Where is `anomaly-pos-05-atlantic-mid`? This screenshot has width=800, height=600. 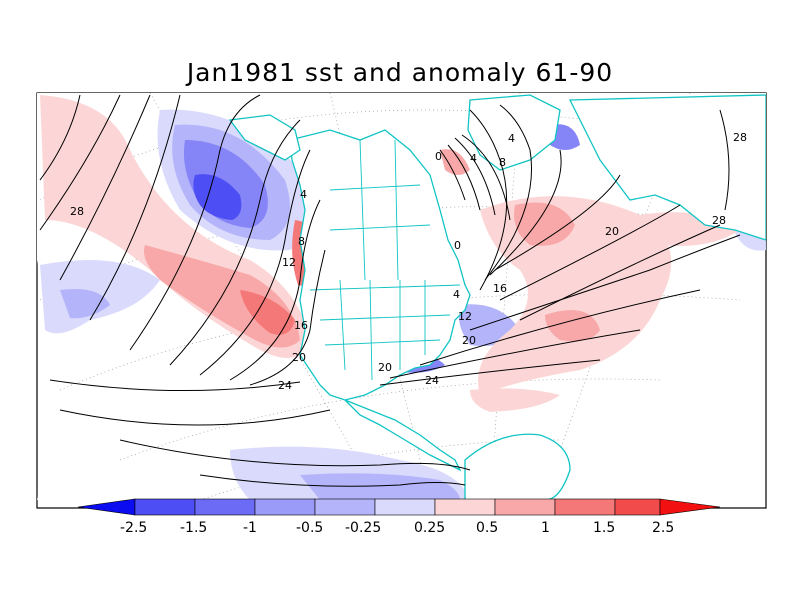
anomaly-pos-05-atlantic-mid is located at coordinates (572, 326).